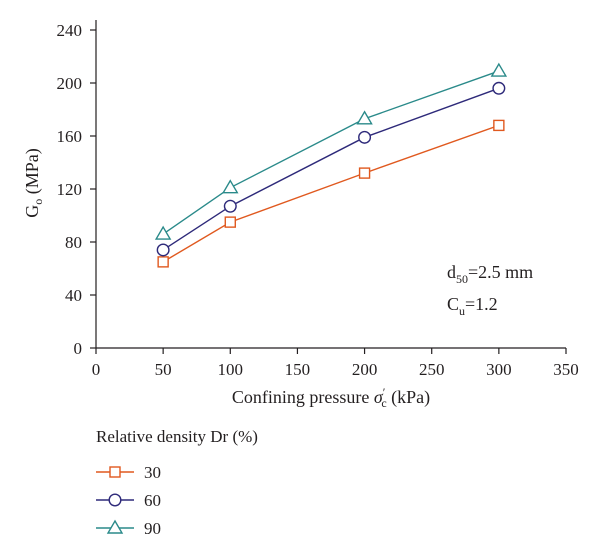  What do you see at coordinates (365, 369) in the screenshot?
I see `x-tick-label: 200` at bounding box center [365, 369].